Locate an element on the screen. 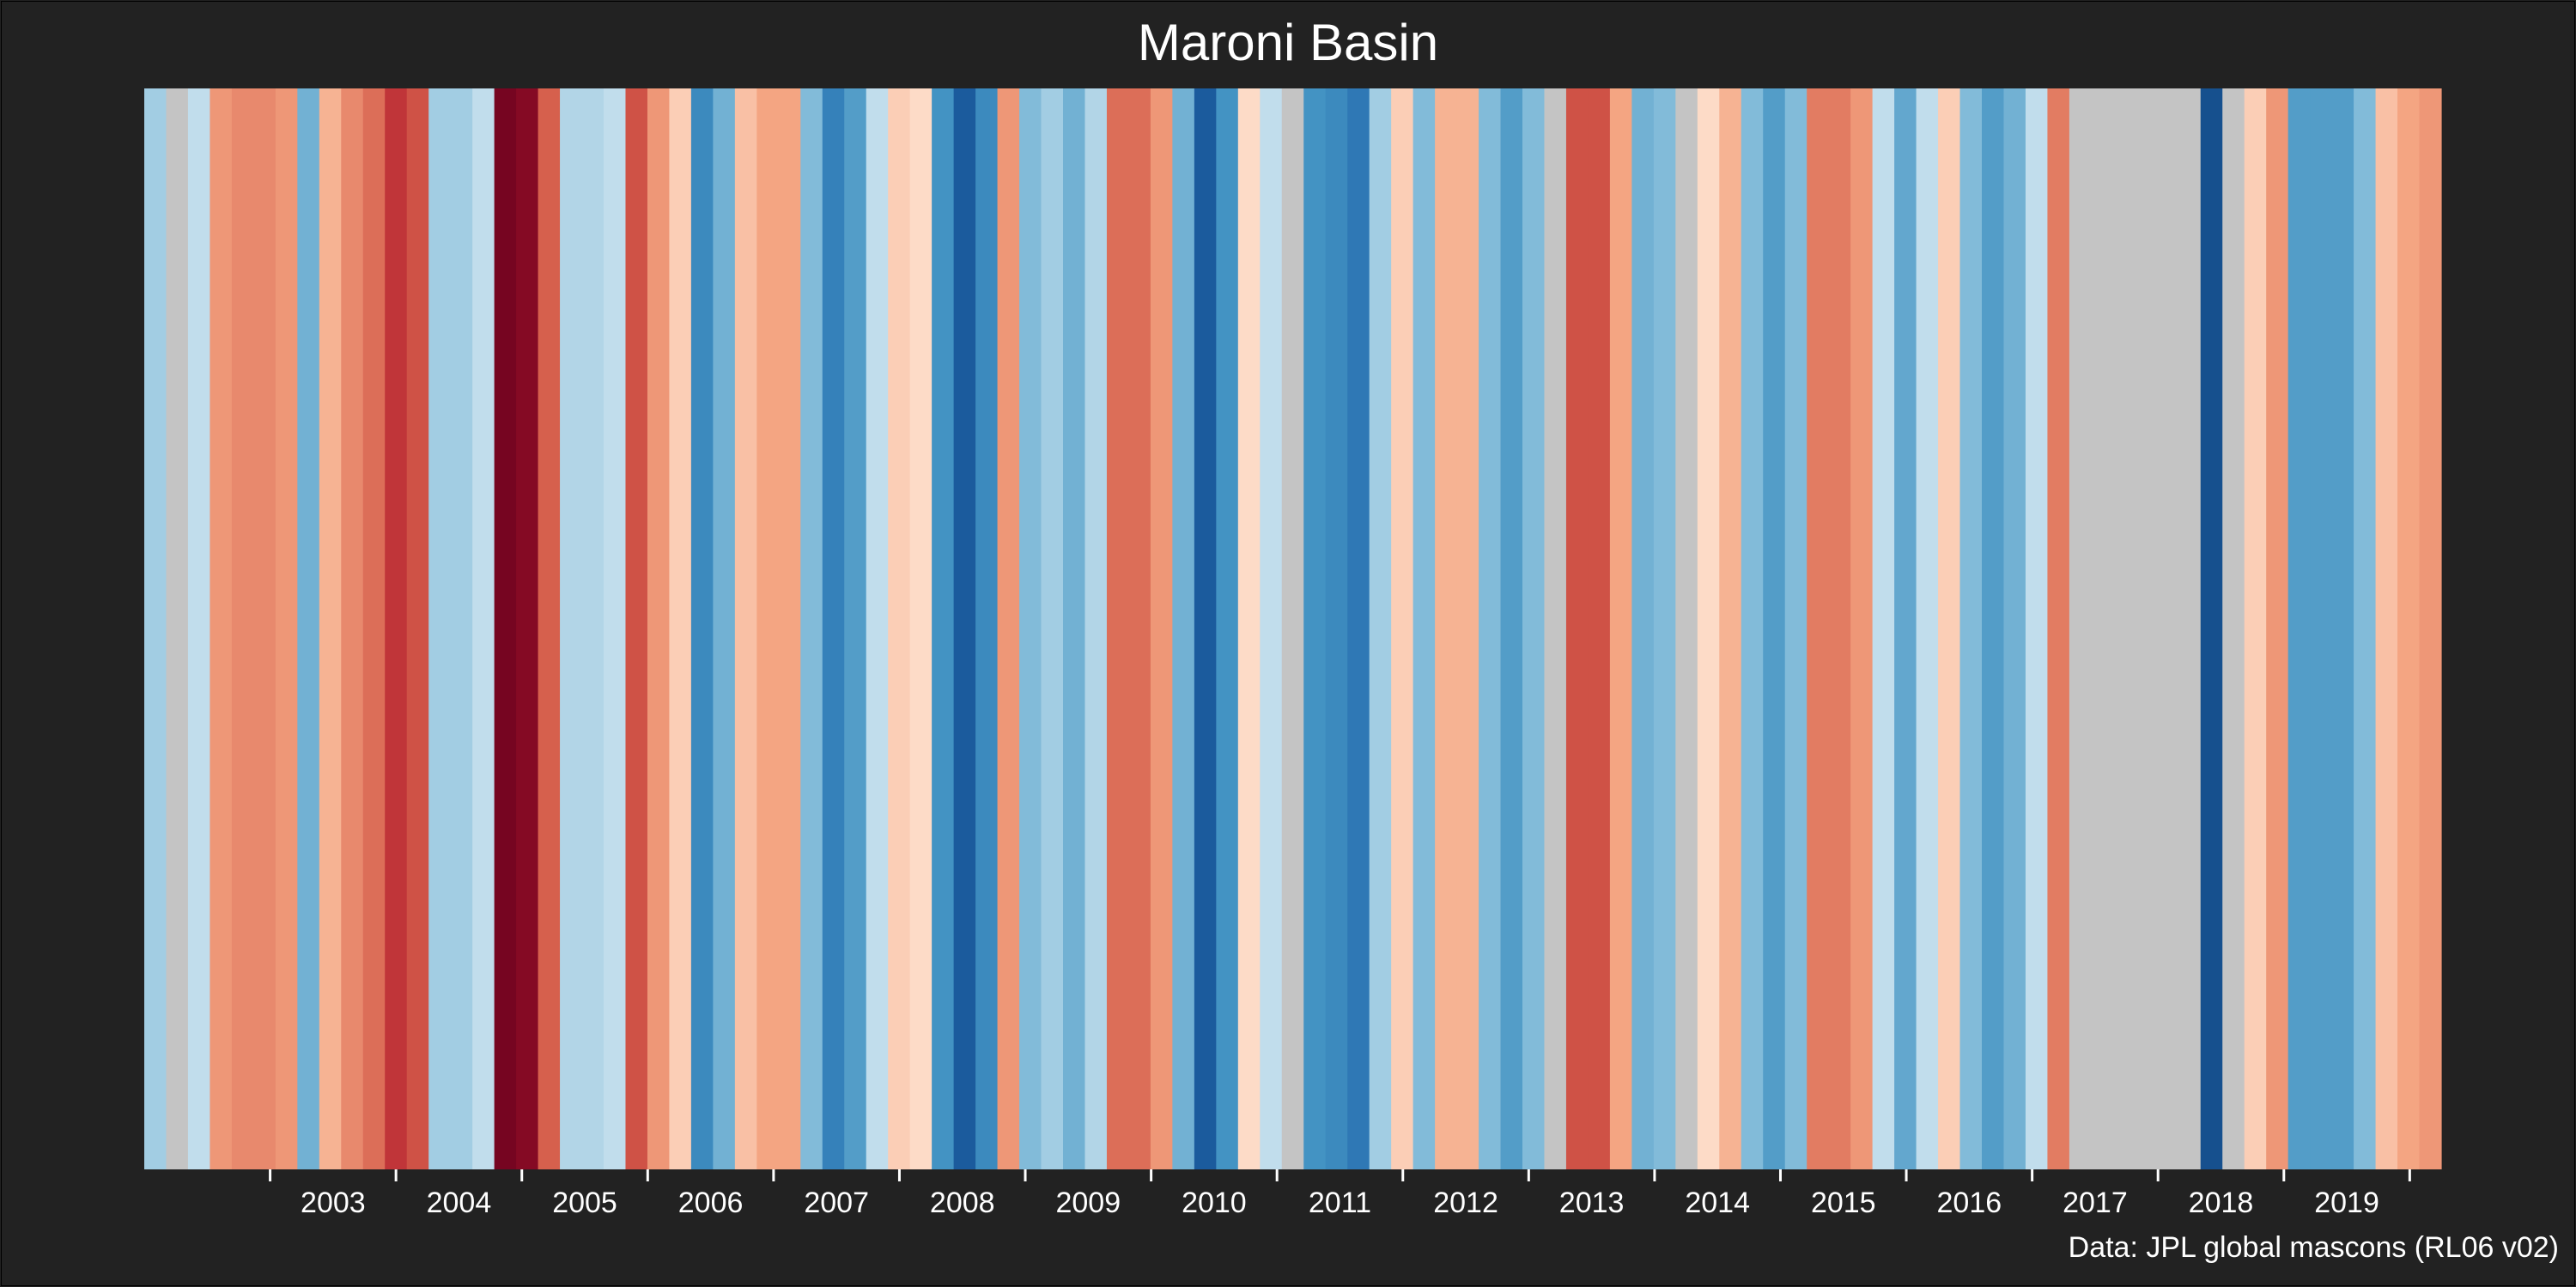 This screenshot has height=1287, width=2576. x-tick-label: 2010 is located at coordinates (1214, 1203).